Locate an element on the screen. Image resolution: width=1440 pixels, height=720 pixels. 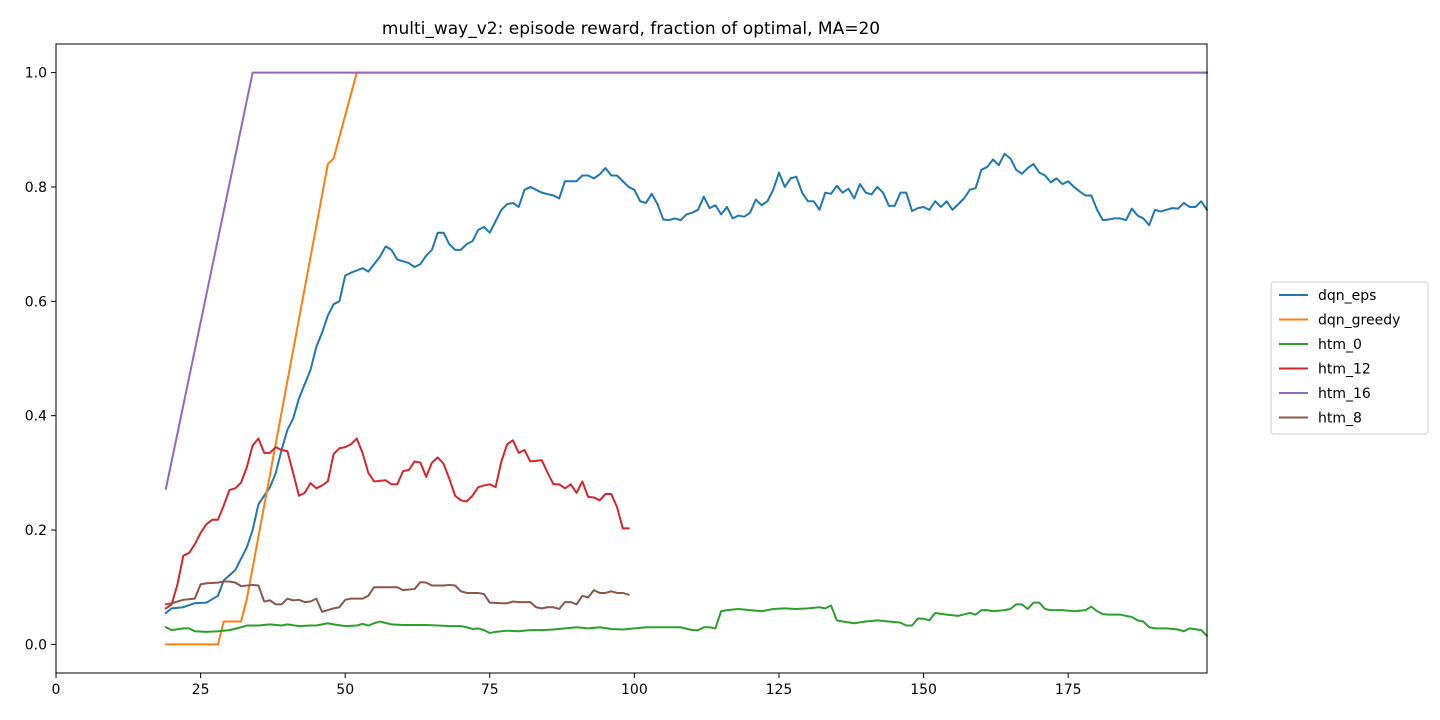
x-tick-label: 0 is located at coordinates (56, 690).